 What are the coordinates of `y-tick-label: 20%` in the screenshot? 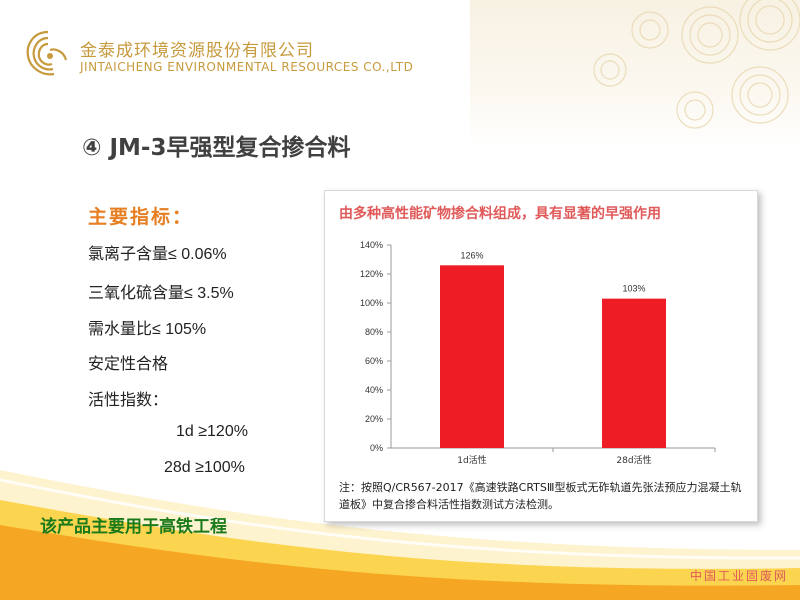 It's located at (374, 419).